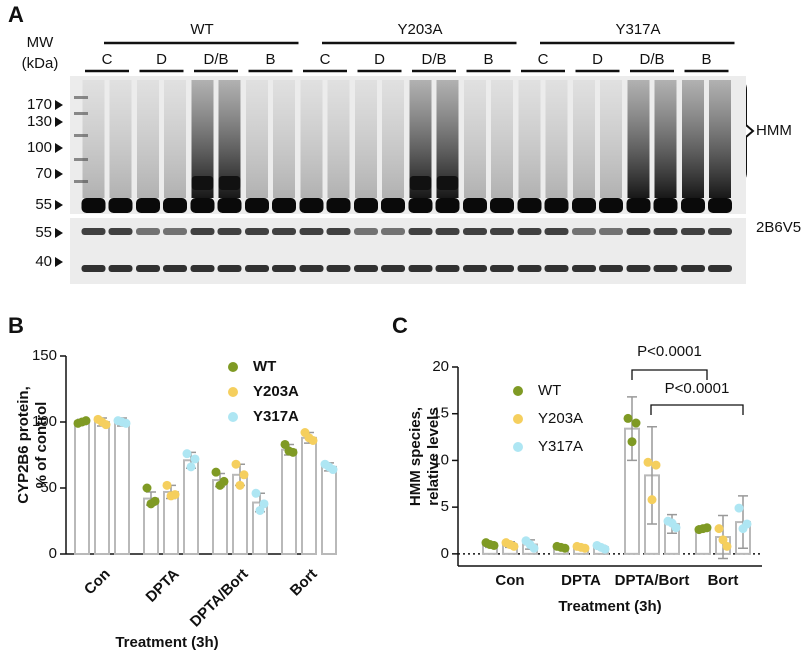 This screenshot has height=654, width=810. Describe the element at coordinates (774, 130) in the screenshot. I see `hmm-label: HMM` at that location.